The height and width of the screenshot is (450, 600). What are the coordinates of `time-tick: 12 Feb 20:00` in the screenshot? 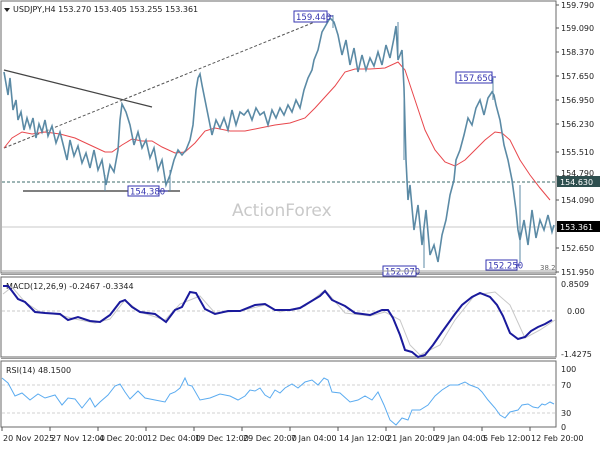 It's located at (557, 438).